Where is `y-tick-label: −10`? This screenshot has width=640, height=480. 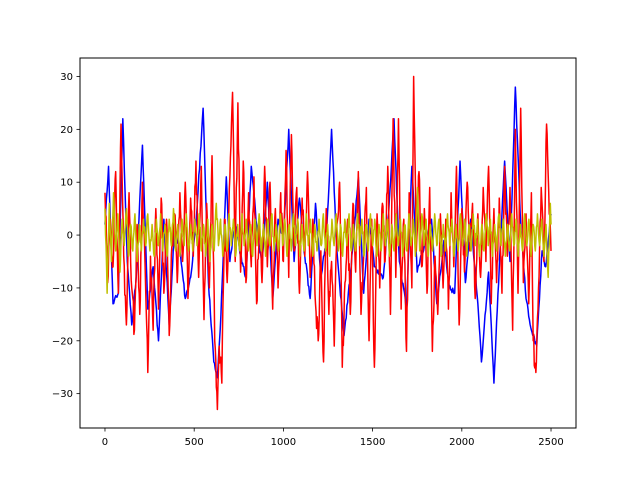
y-tick-label: −10 is located at coordinates (62, 288).